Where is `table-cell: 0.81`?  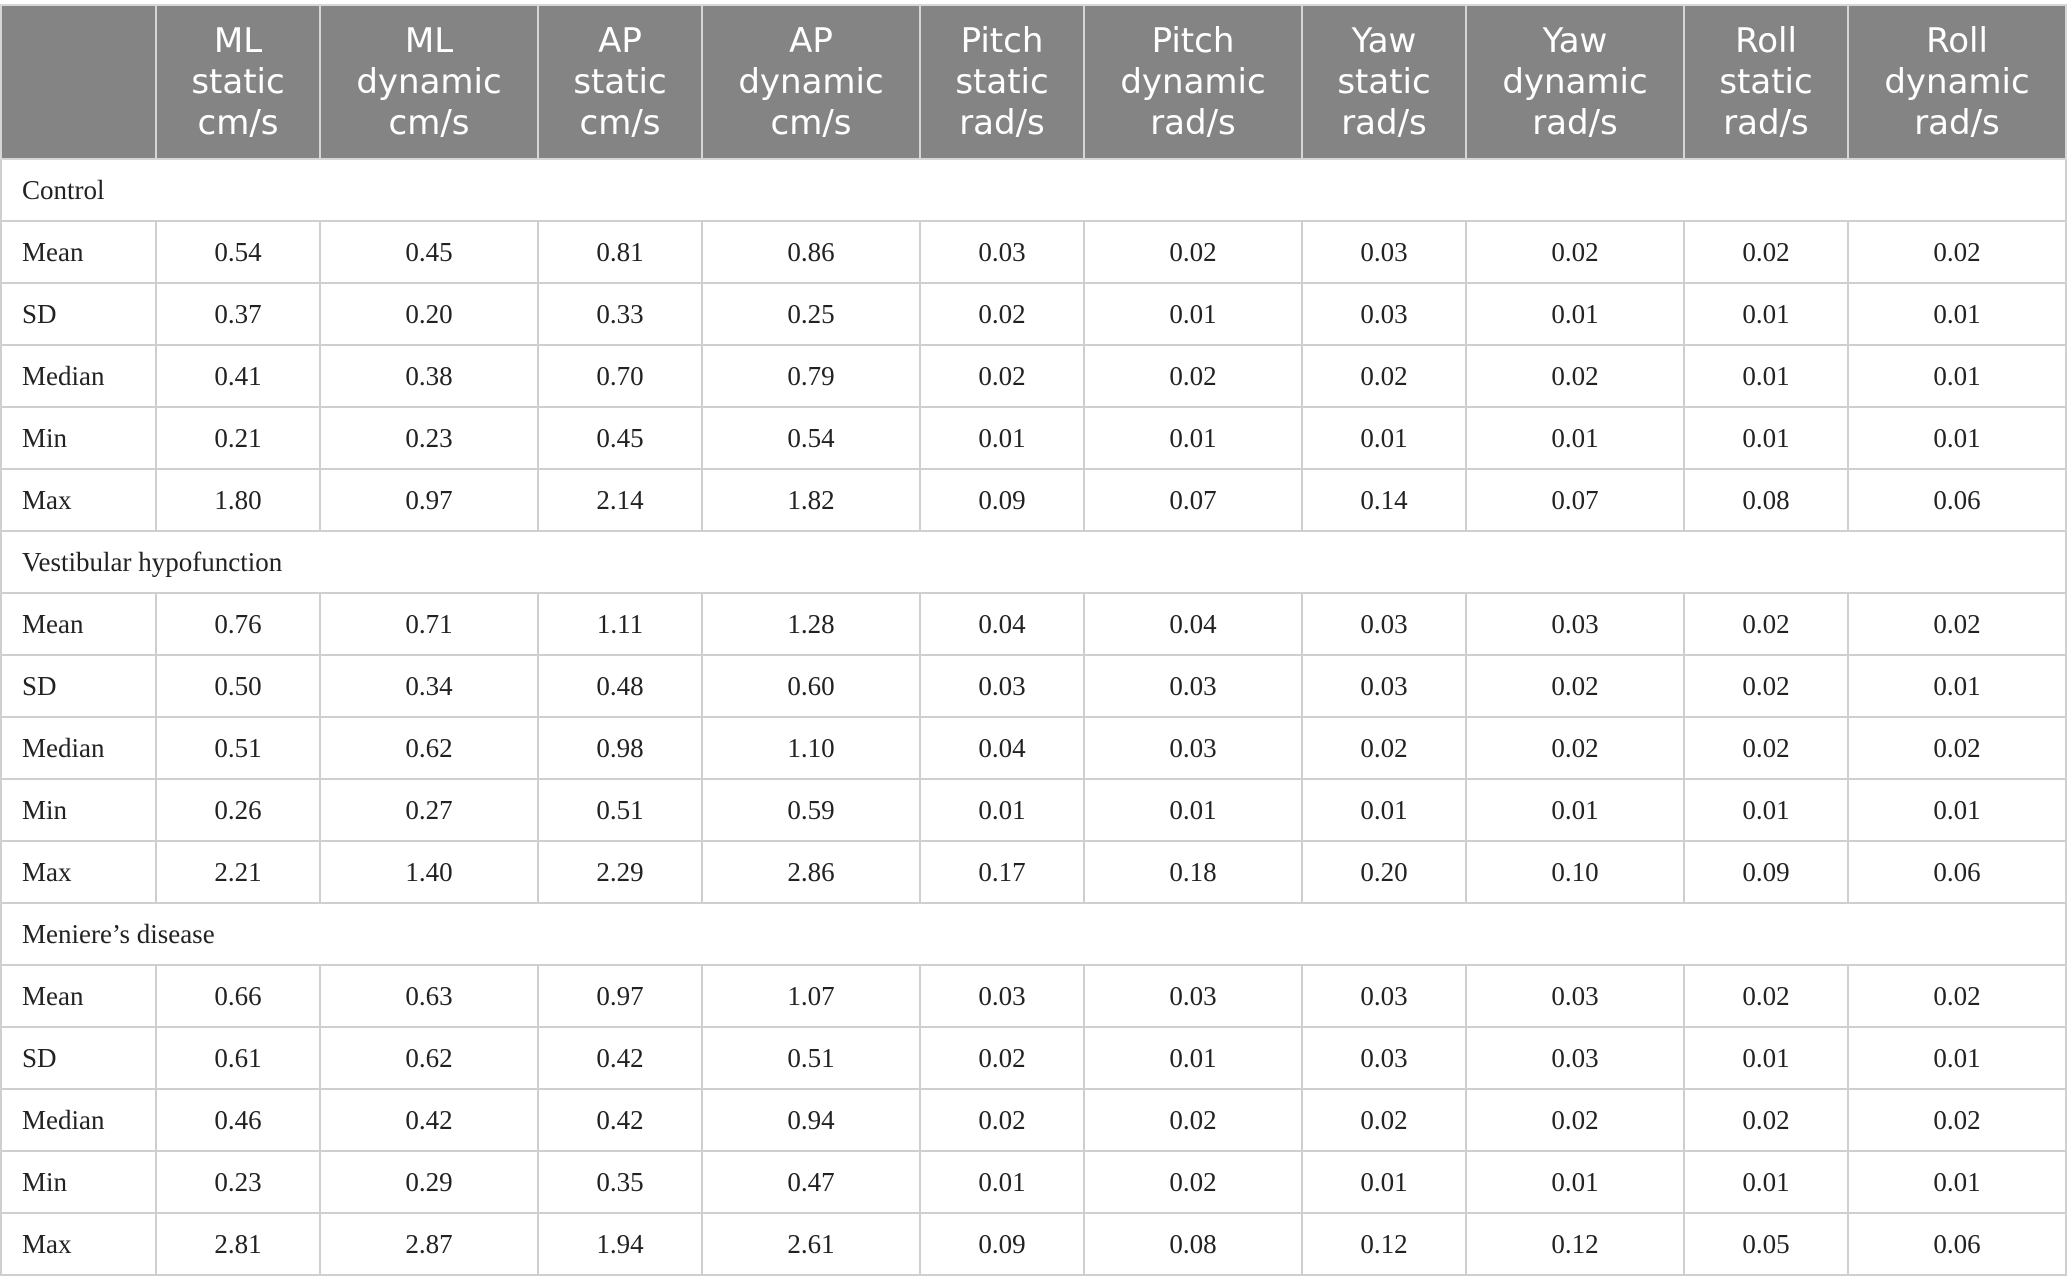
table-cell: 0.81 is located at coordinates (620, 252).